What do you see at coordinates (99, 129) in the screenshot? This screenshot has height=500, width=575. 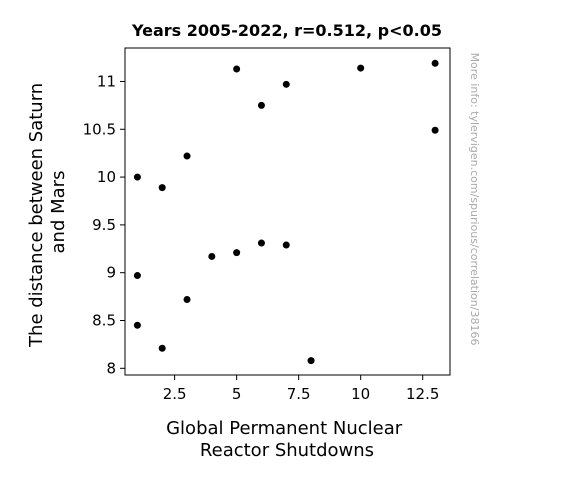 I see `y-tick-label: 10.5` at bounding box center [99, 129].